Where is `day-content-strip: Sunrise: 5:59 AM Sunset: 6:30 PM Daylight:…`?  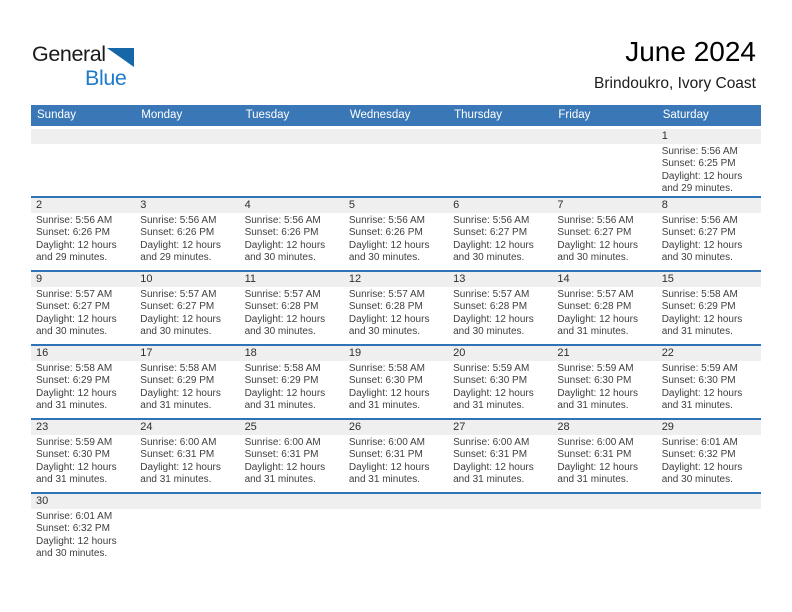
day-content-strip: Sunrise: 5:59 AM Sunset: 6:30 PM Daylight:… is located at coordinates (396, 463).